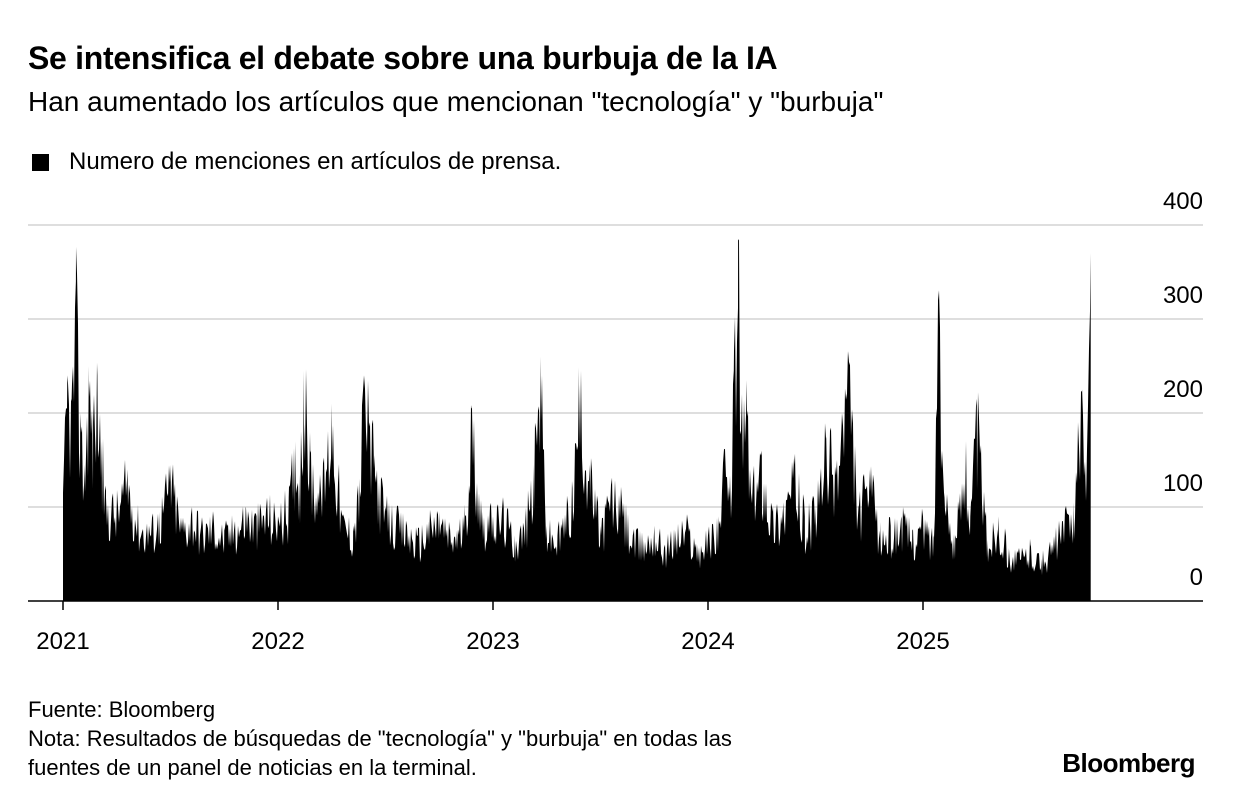 The width and height of the screenshot is (1233, 808). I want to click on y-tick-label-200: 200, so click(1183, 389).